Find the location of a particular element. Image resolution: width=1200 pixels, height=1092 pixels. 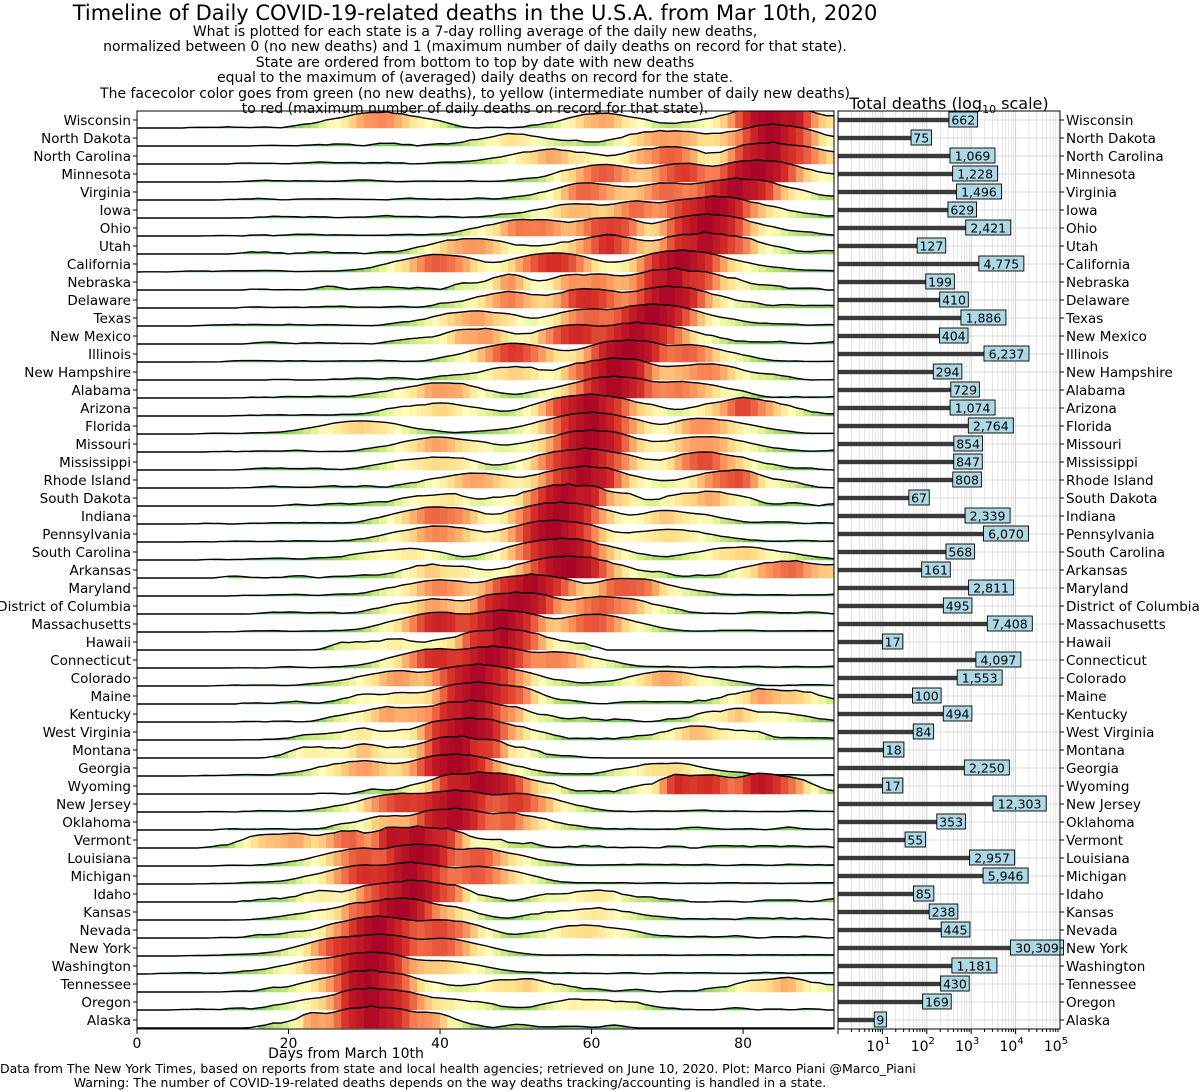

state-label-left: Delaware is located at coordinates (99, 301).